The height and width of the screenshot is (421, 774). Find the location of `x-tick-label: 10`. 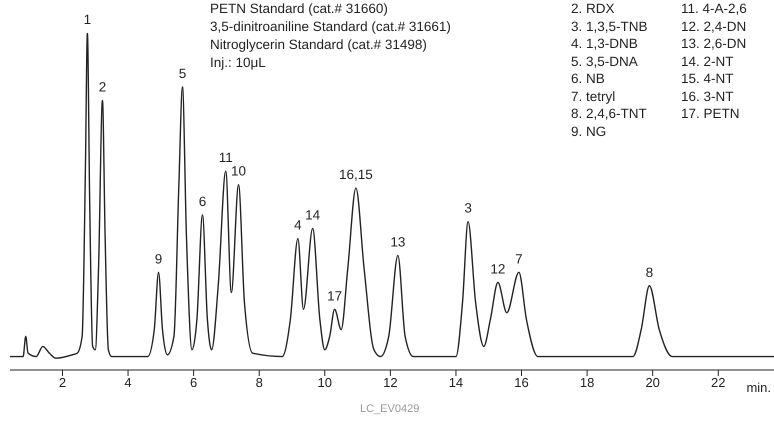

x-tick-label: 10 is located at coordinates (325, 382).